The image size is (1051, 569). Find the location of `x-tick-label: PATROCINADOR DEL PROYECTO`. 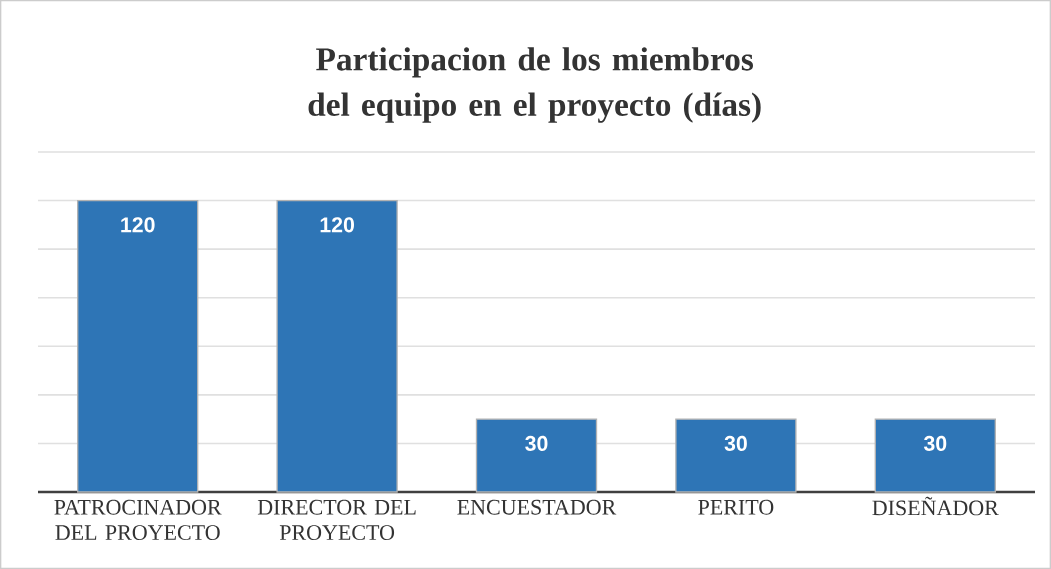

x-tick-label: PATROCINADOR DEL PROYECTO is located at coordinates (138, 519).